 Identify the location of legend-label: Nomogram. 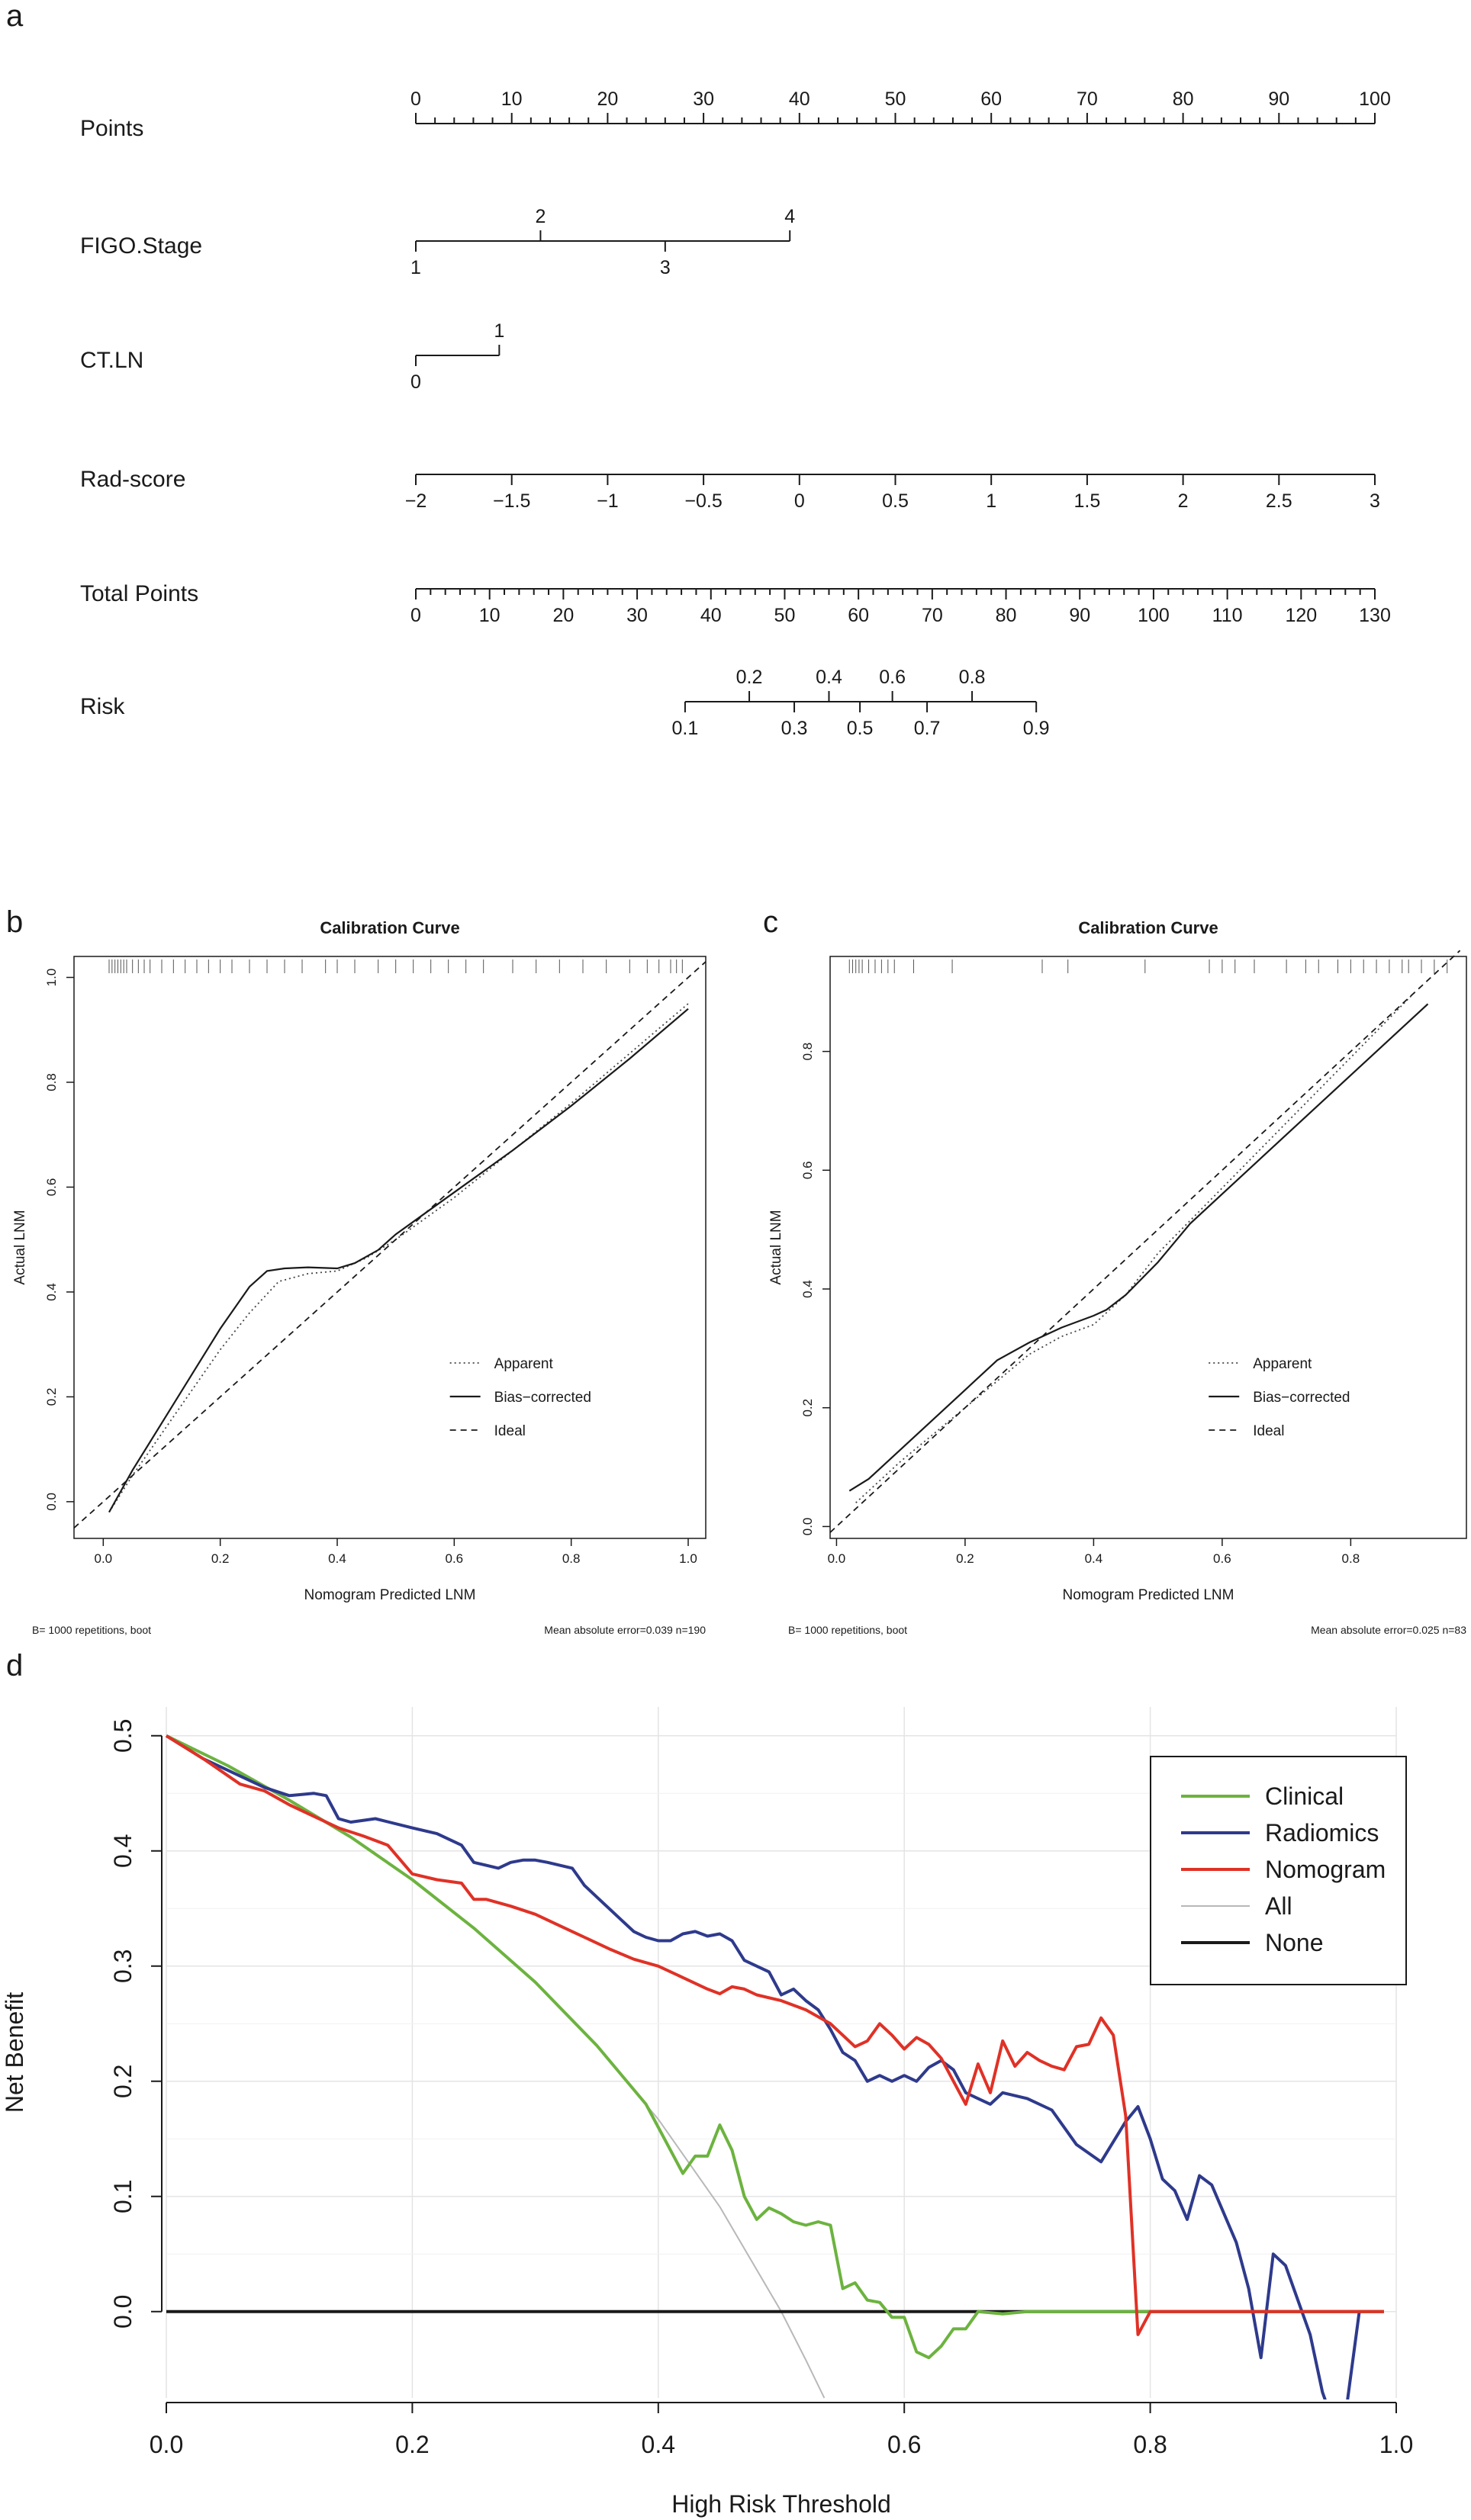
(1325, 1869).